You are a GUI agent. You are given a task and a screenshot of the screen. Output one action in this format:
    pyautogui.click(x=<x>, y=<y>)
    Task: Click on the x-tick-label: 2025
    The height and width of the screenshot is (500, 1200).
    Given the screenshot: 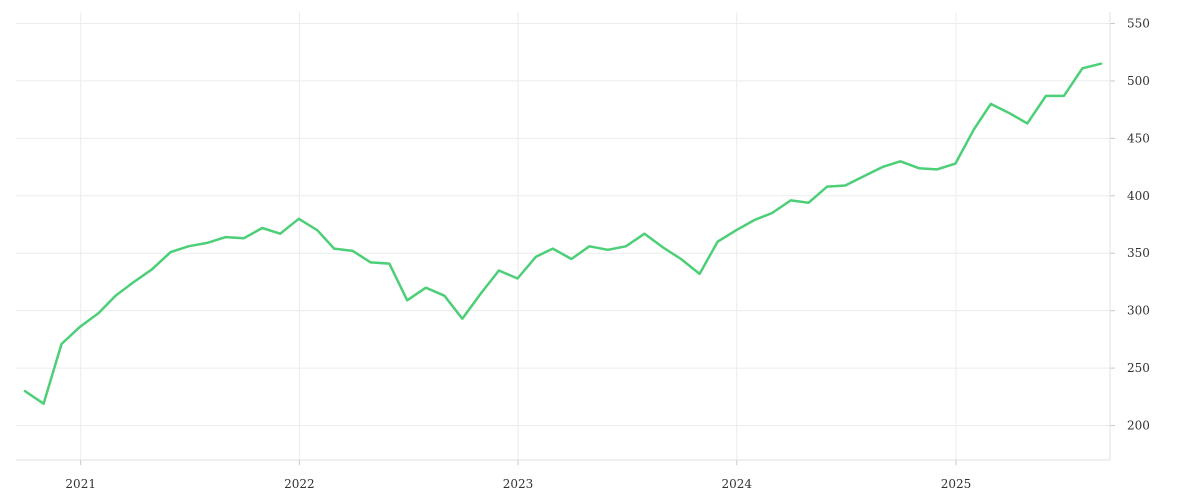 What is the action you would take?
    pyautogui.click(x=956, y=484)
    